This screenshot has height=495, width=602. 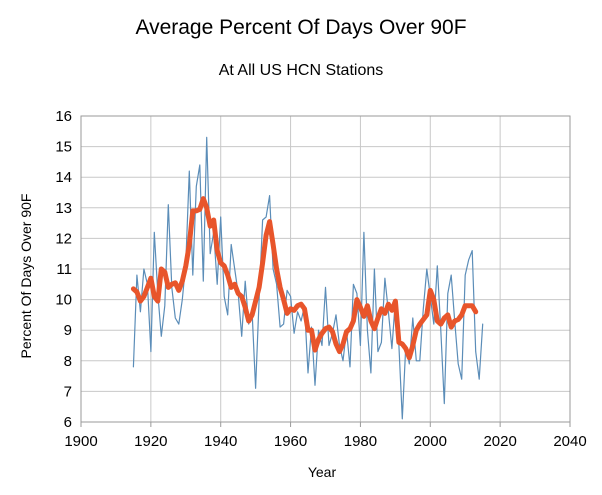 I want to click on y-tick-label: 11, so click(x=64, y=269).